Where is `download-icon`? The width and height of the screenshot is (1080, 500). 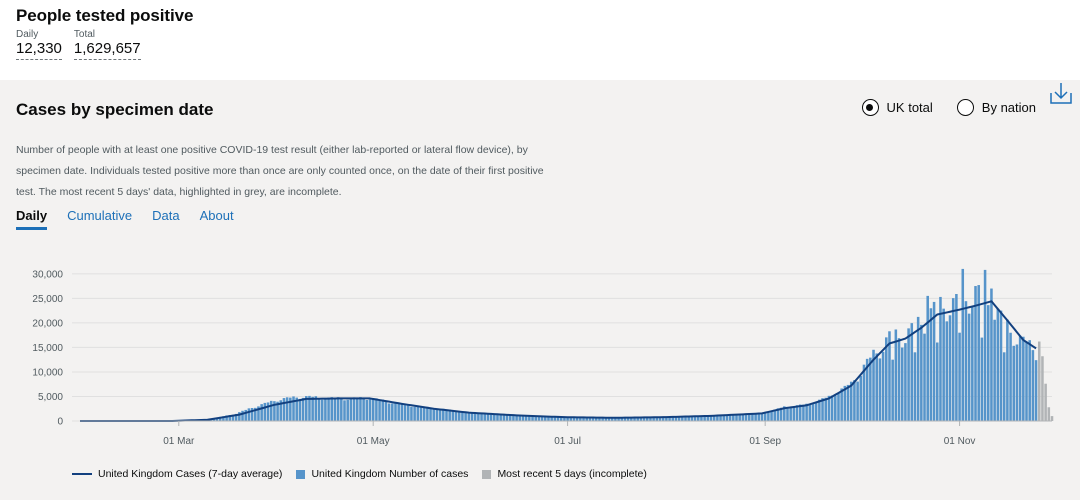 download-icon is located at coordinates (1061, 93).